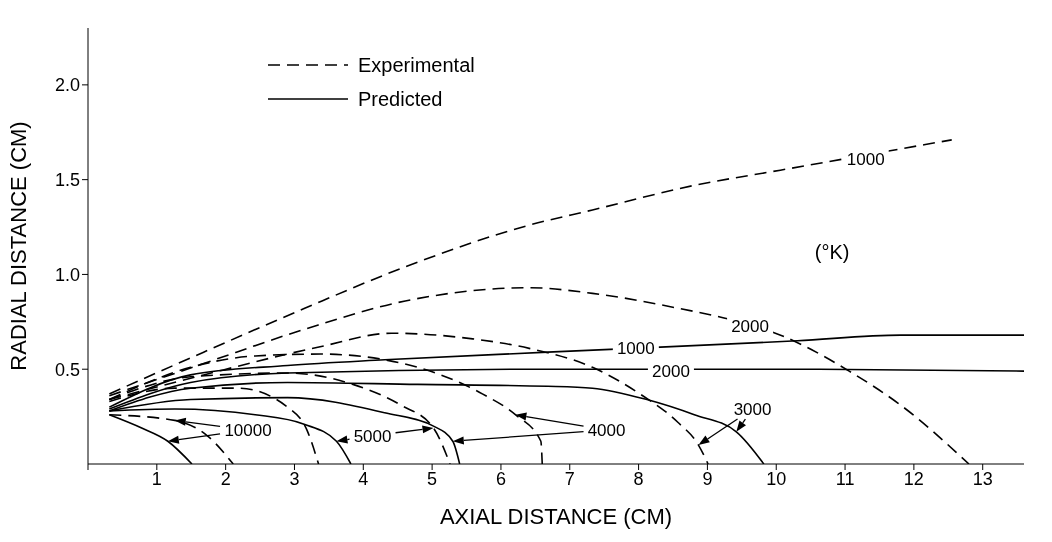 The height and width of the screenshot is (542, 1052). I want to click on x-tick-label: 9, so click(707, 478).